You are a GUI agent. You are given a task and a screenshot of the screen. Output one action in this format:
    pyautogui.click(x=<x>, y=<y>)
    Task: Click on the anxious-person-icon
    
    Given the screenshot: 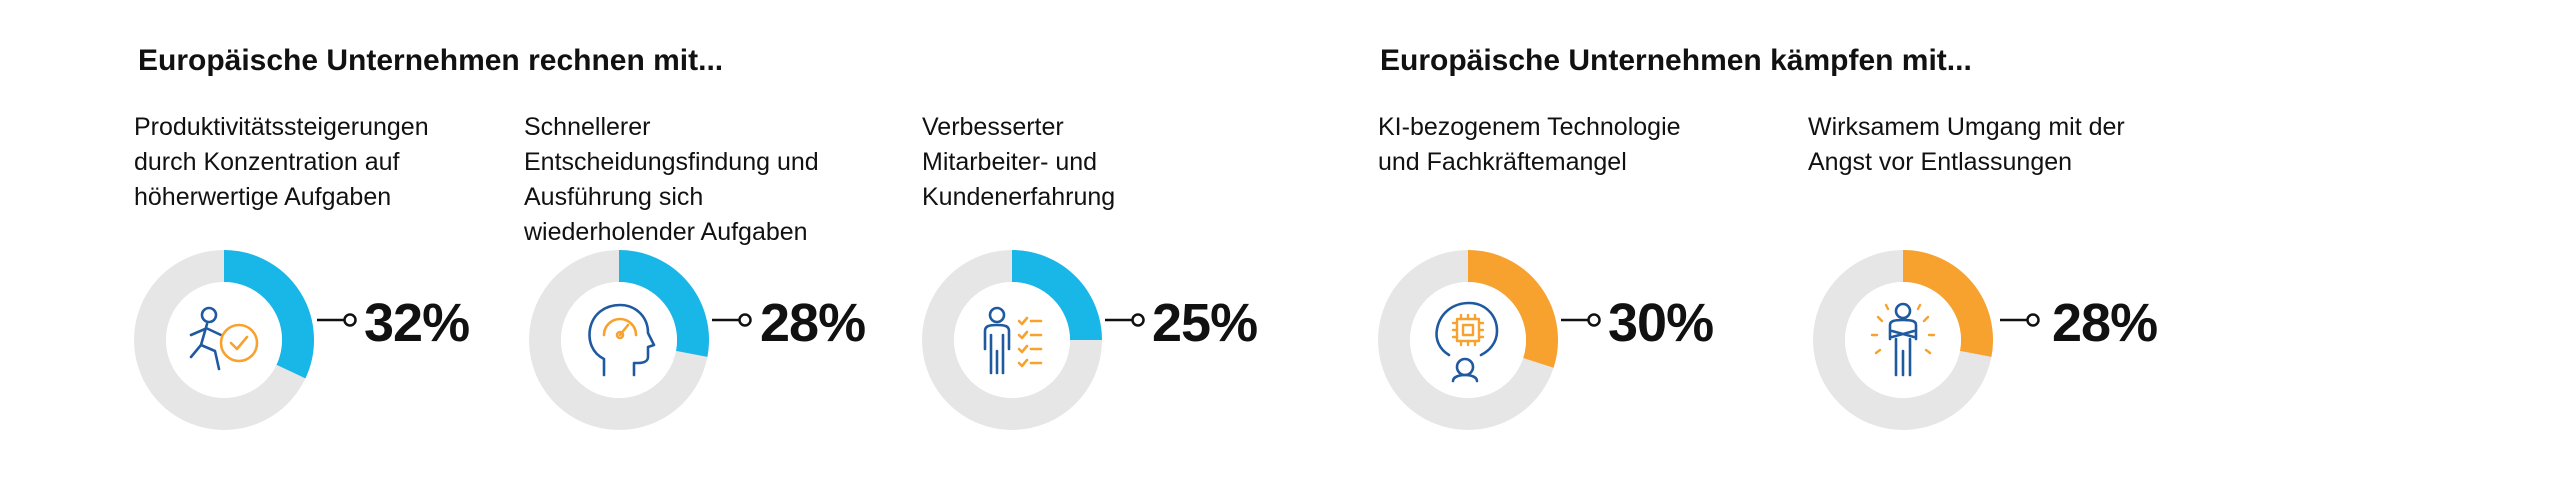 What is the action you would take?
    pyautogui.click(x=1903, y=339)
    